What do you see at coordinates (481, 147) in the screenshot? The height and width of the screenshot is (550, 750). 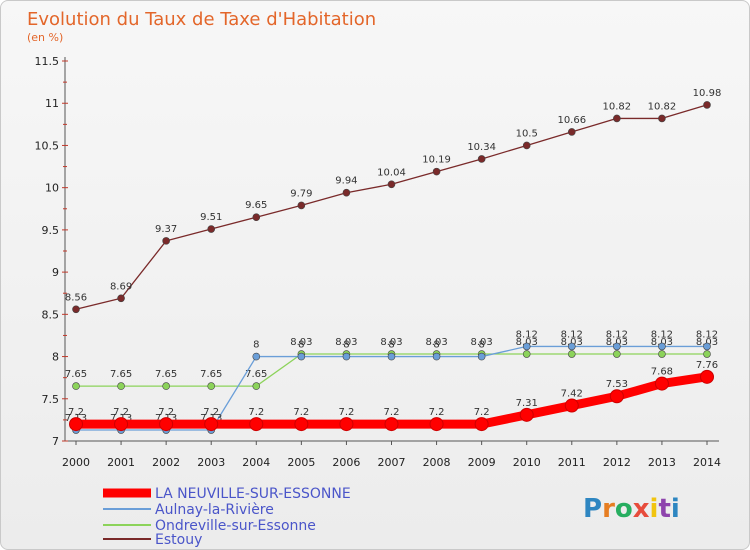 I see `data-label: 10.34` at bounding box center [481, 147].